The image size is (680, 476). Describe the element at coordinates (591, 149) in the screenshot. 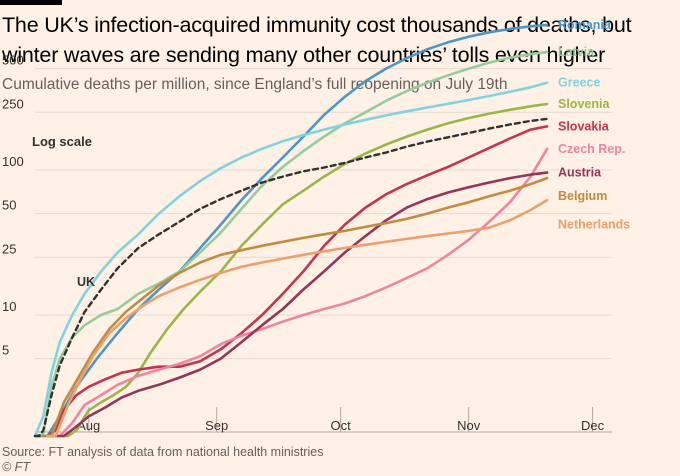

I see `series-label-czech-rep: Czech Rep.` at that location.